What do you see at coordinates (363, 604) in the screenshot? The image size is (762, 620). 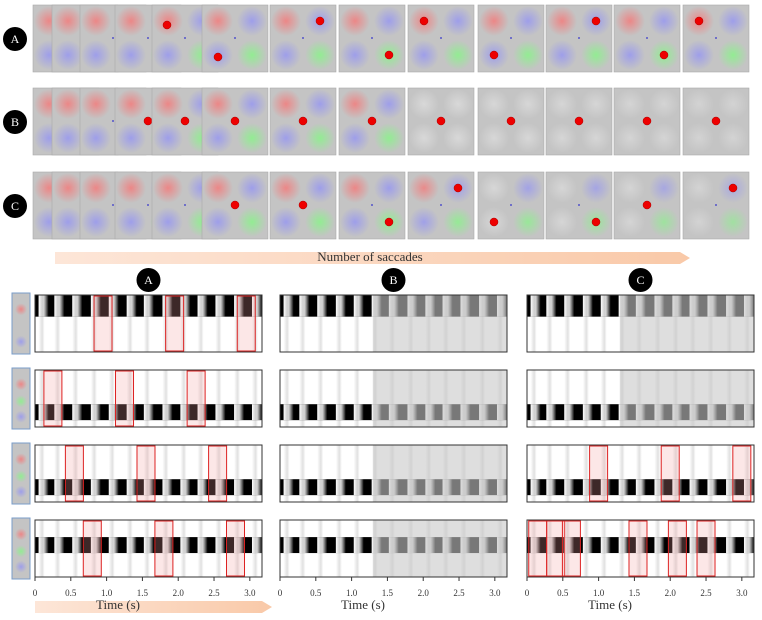 I see `x-axis-label: Time (s)` at bounding box center [363, 604].